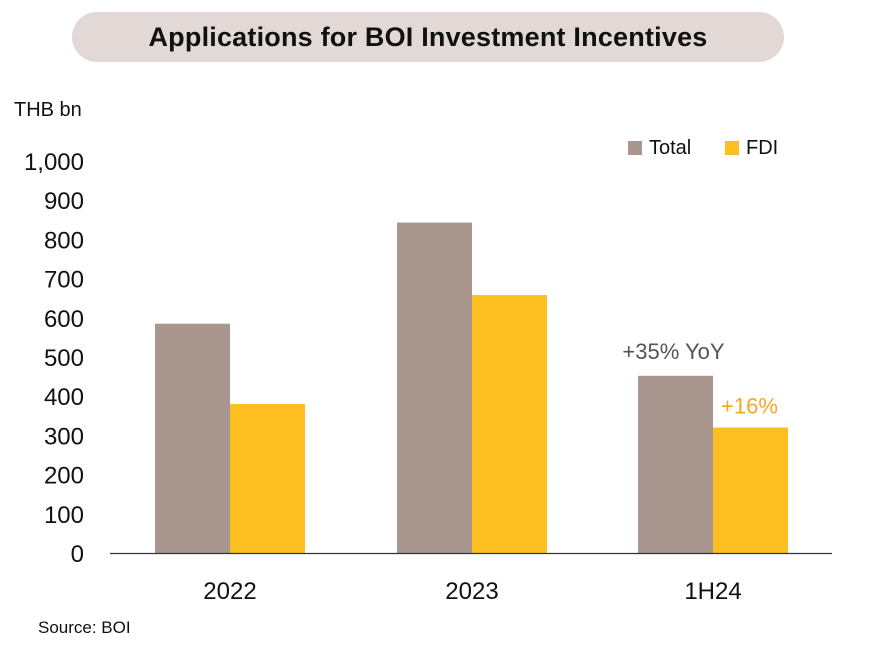 Image resolution: width=870 pixels, height=663 pixels. Describe the element at coordinates (750, 490) in the screenshot. I see `bar-fdi-1h24` at that location.